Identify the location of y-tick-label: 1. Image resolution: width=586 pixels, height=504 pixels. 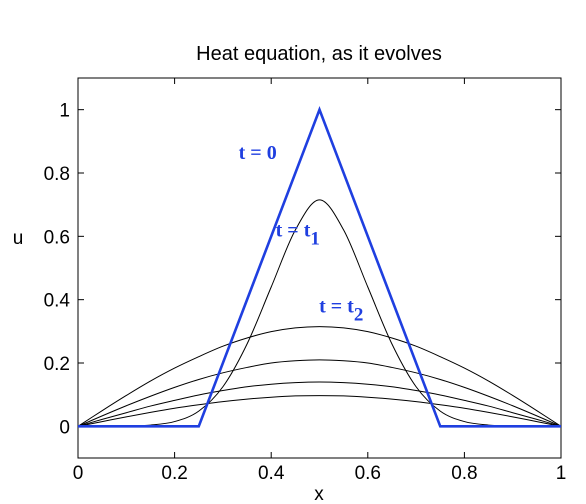
(64, 111).